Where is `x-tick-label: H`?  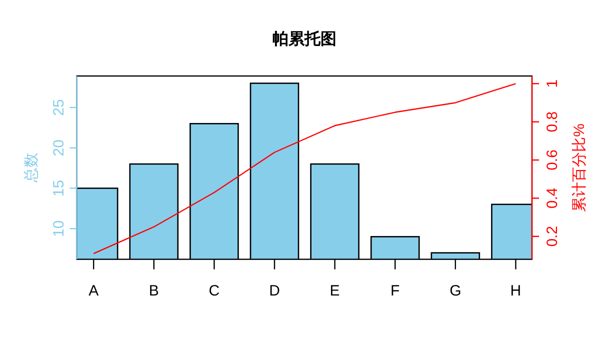 x-tick-label: H is located at coordinates (516, 291).